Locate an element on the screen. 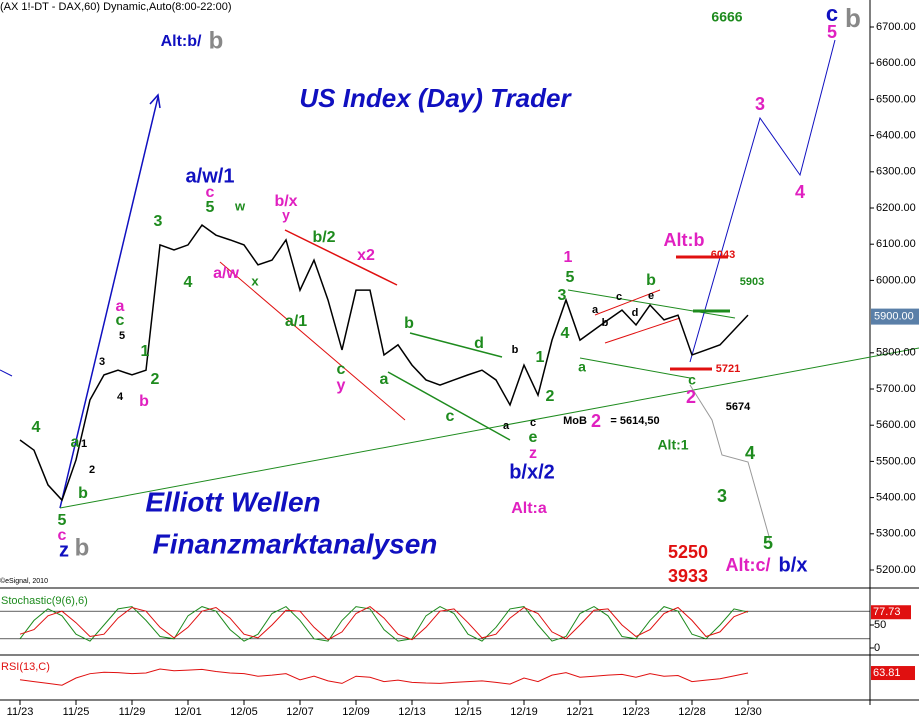  y-tick-label: 5500.00 is located at coordinates (896, 461).